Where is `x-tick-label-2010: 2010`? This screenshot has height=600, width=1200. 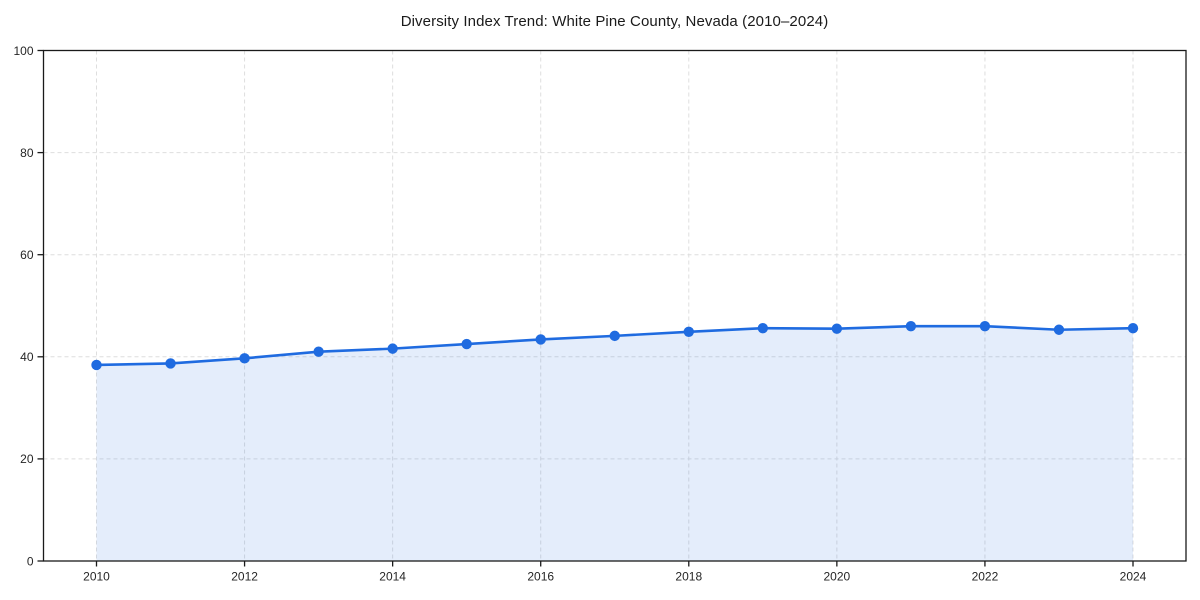 x-tick-label-2010: 2010 is located at coordinates (96, 577).